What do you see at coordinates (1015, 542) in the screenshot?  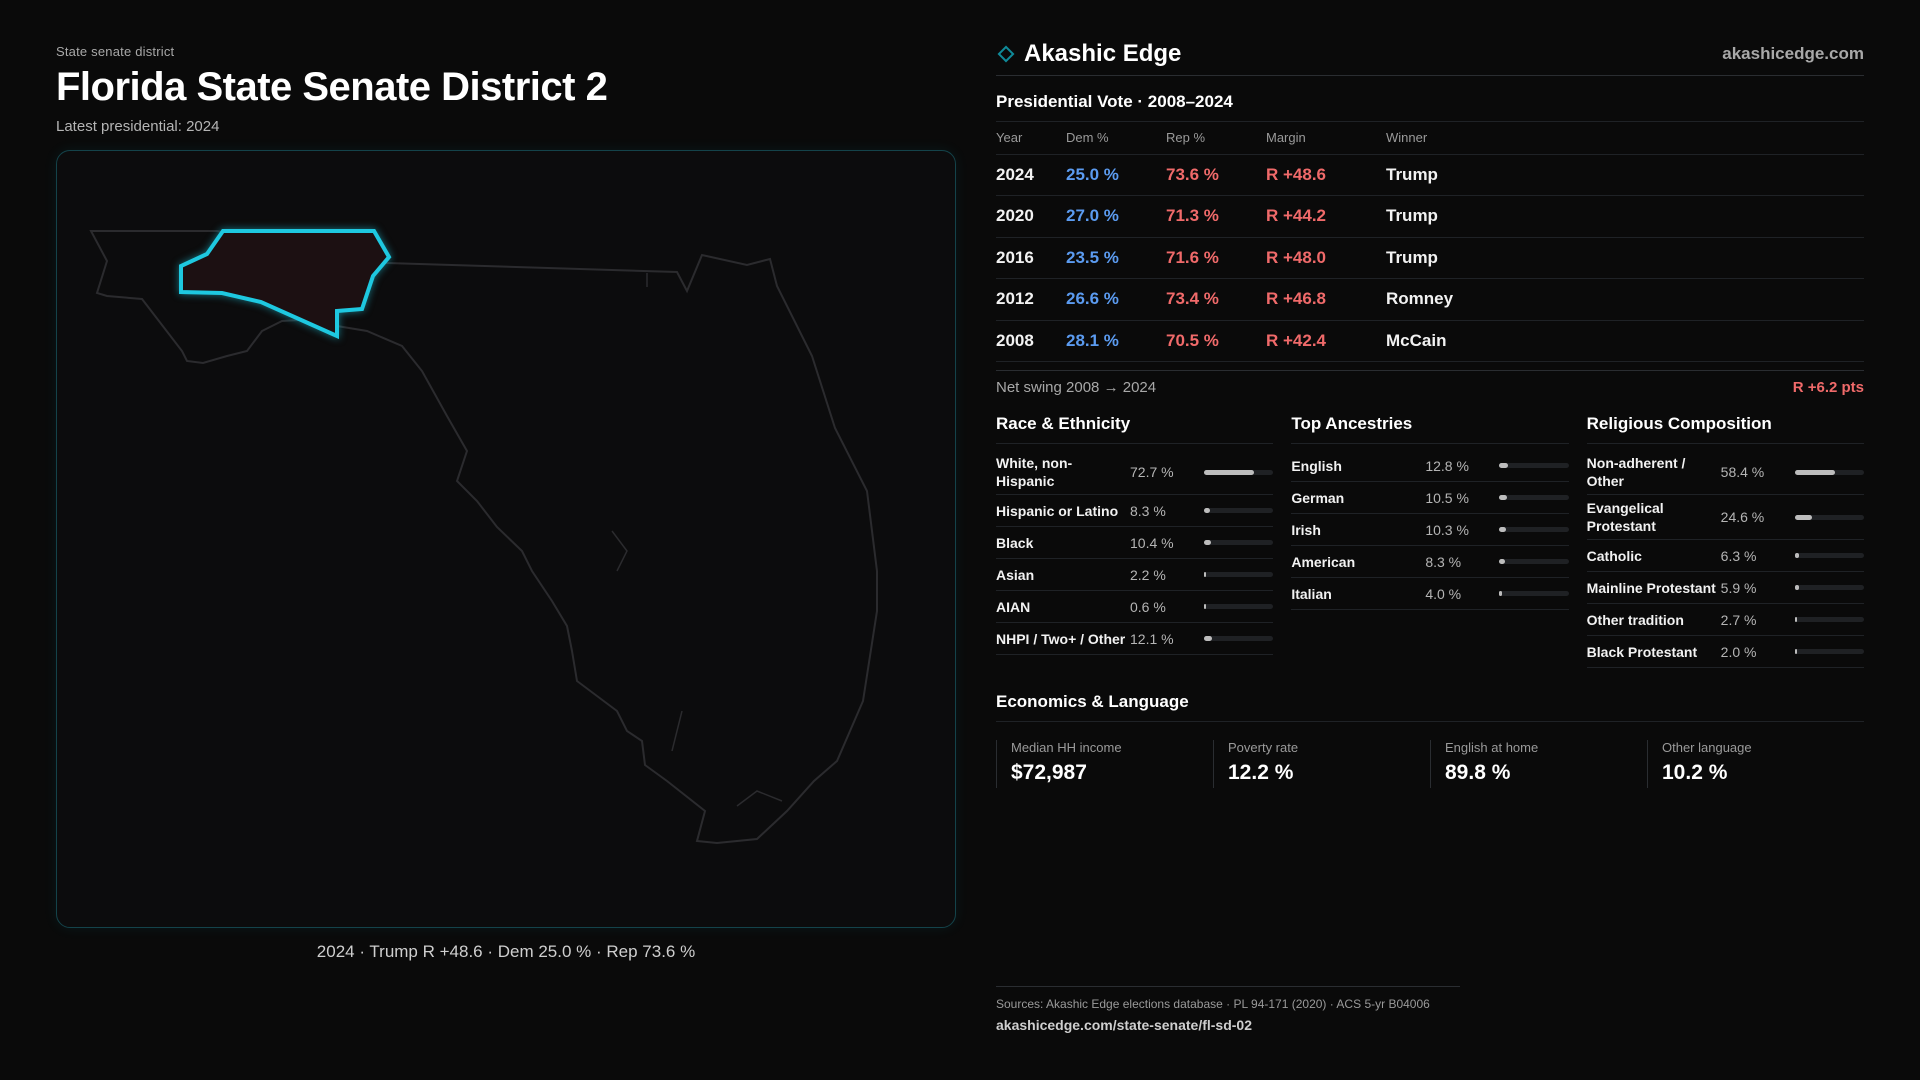 I see `race-label: Black` at bounding box center [1015, 542].